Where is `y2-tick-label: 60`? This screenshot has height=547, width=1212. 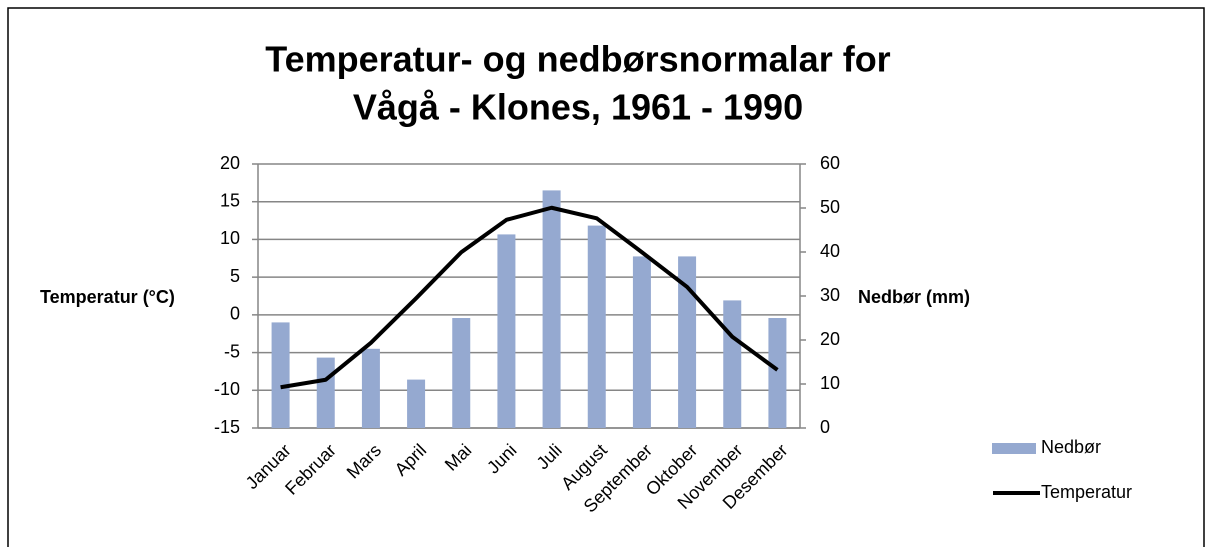 y2-tick-label: 60 is located at coordinates (830, 163).